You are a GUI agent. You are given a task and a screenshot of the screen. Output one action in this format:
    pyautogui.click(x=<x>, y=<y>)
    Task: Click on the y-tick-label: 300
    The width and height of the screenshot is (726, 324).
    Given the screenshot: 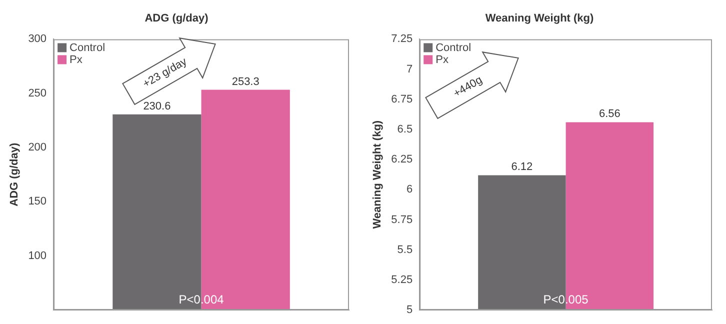 What is the action you would take?
    pyautogui.click(x=37, y=39)
    